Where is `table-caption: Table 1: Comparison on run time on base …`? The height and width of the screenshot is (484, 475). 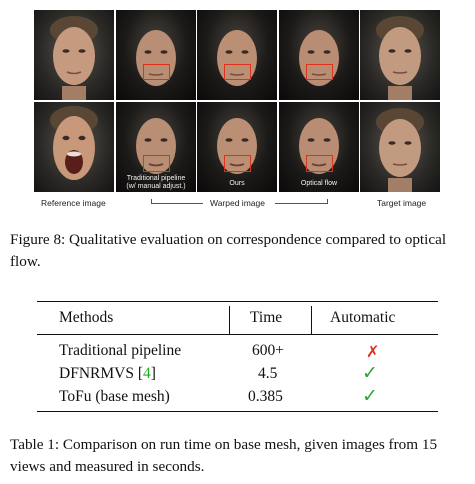
table-caption: Table 1: Comparison on run time on base … is located at coordinates (224, 455).